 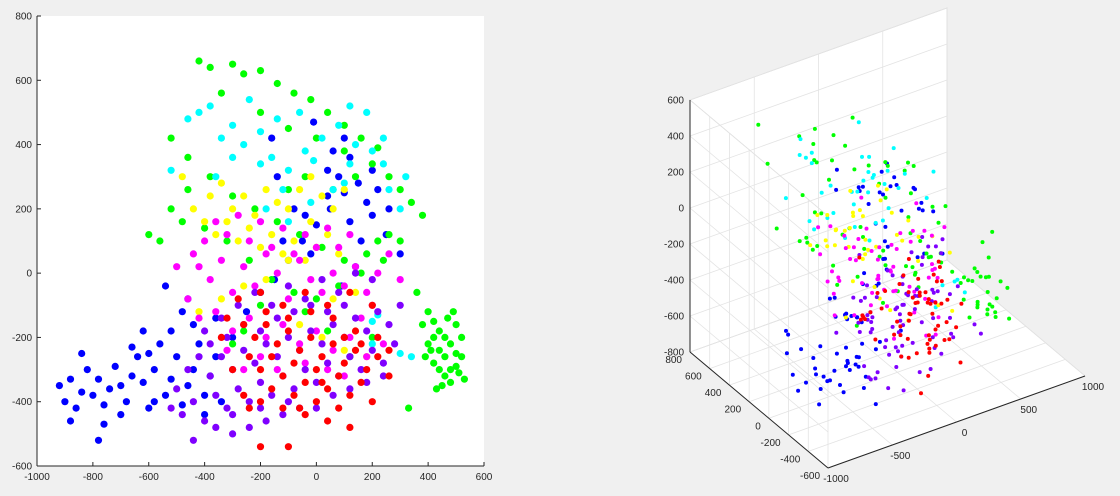 I want to click on y-tick-label: -200, so click(x=22, y=338).